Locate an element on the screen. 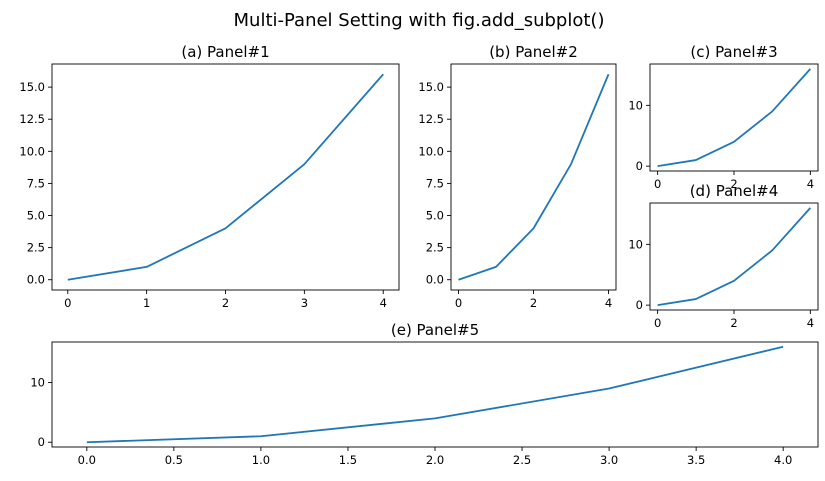 The width and height of the screenshot is (825, 481). panel-1-xtick-label: 0 is located at coordinates (67, 303).